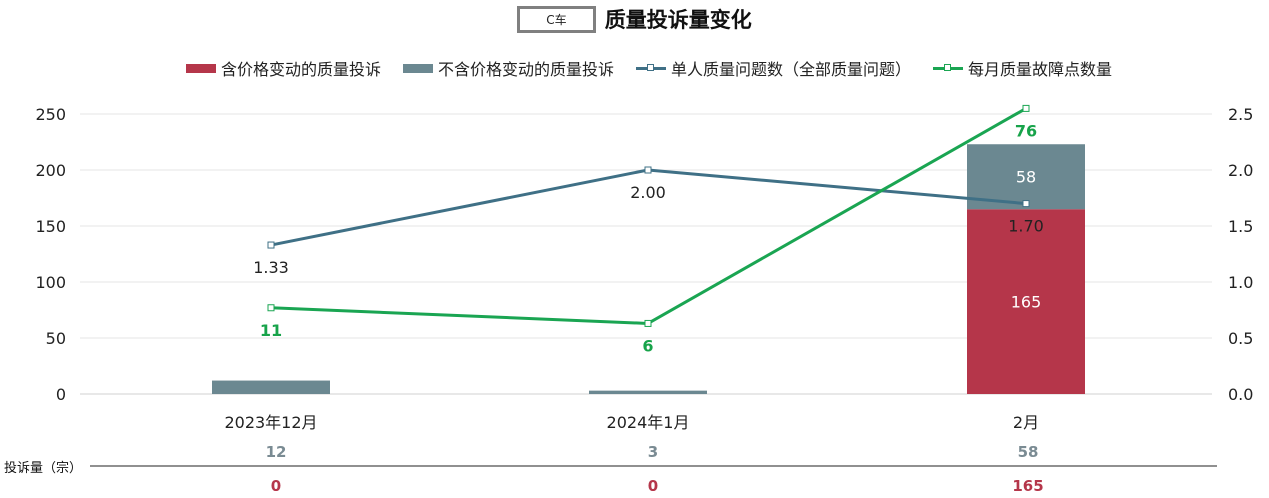 The width and height of the screenshot is (1269, 498). I want to click on right-tick-label: 0.0, so click(1240, 394).